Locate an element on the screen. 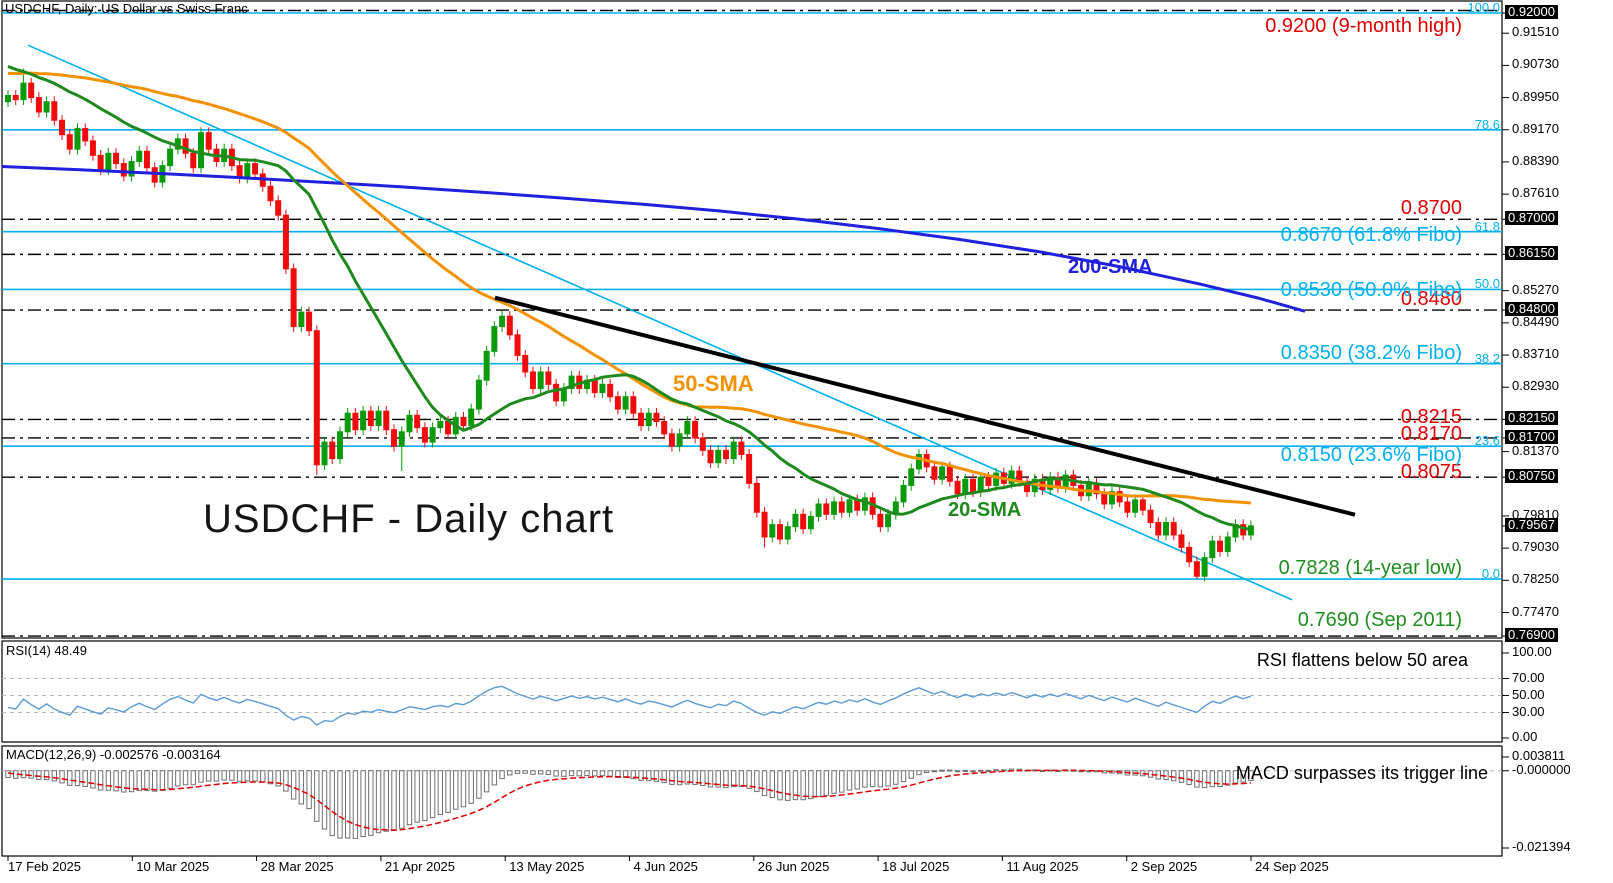 Image resolution: width=1613 pixels, height=883 pixels. descending-trendline-black is located at coordinates (925, 406).